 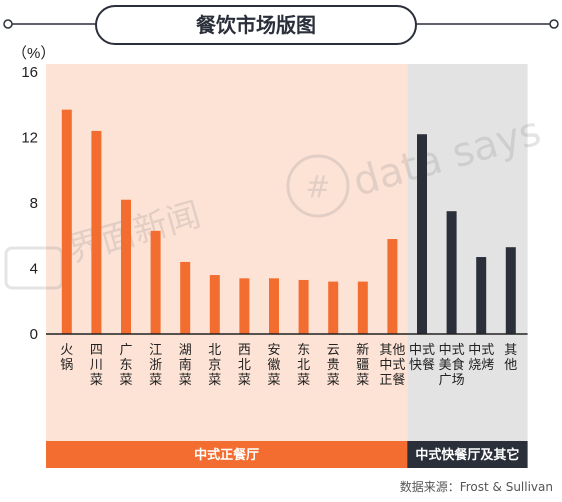 I want to click on y-tick-label: 4, so click(x=34, y=269).